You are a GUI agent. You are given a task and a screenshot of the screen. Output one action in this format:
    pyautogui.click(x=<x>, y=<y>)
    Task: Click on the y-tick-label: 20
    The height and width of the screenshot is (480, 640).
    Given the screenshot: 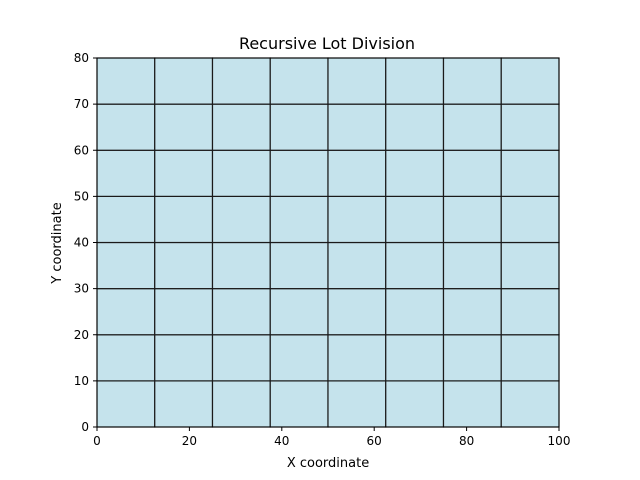 What is the action you would take?
    pyautogui.click(x=81, y=335)
    